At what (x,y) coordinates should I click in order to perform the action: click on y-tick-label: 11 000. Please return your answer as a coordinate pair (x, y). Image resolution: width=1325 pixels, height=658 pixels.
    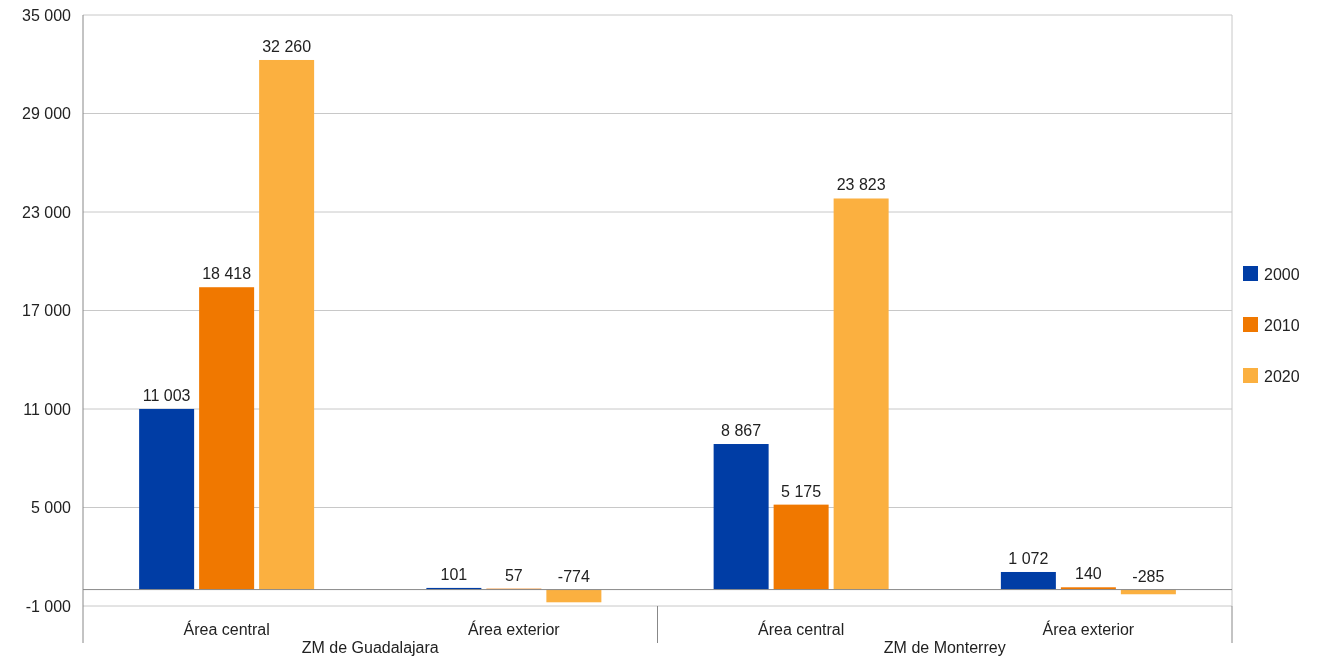
    Looking at the image, I should click on (47, 409).